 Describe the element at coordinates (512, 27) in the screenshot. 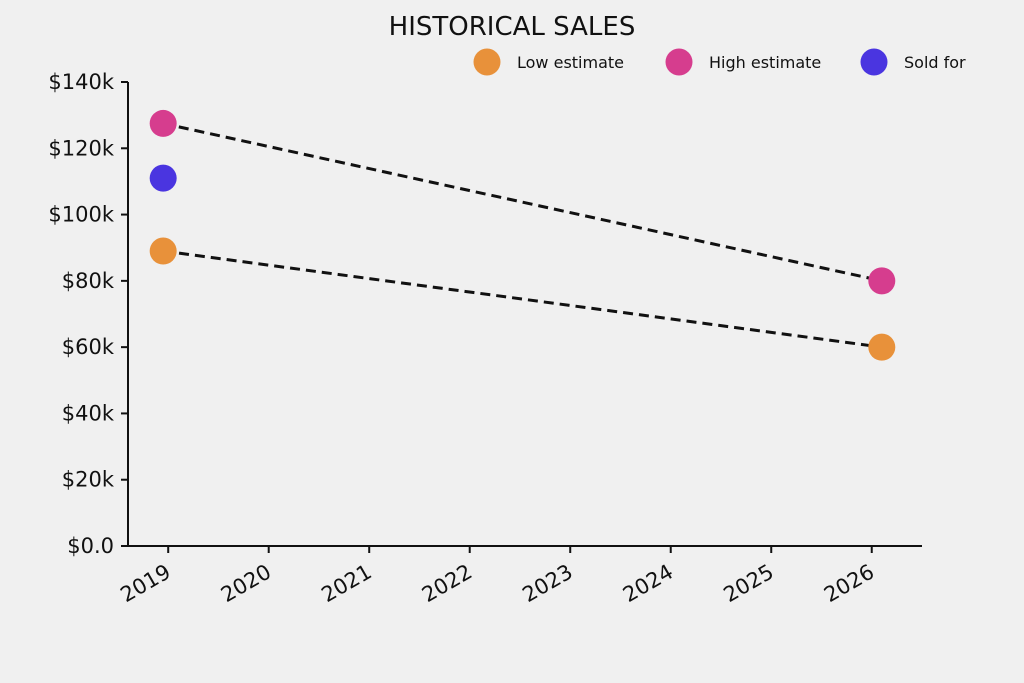

I see `chart-title: HISTORICAL SALES` at that location.